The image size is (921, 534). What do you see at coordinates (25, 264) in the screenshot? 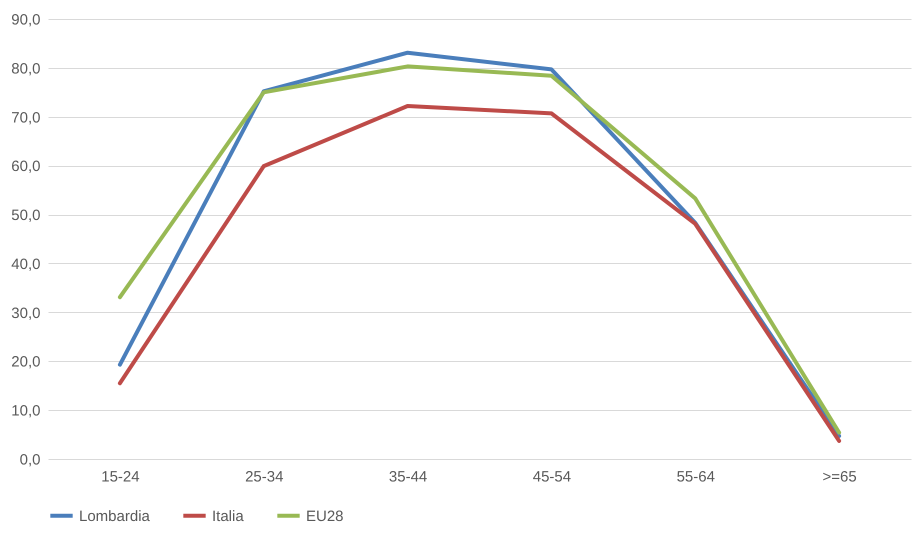
I see `y-tick-label: 40,0` at bounding box center [25, 264].